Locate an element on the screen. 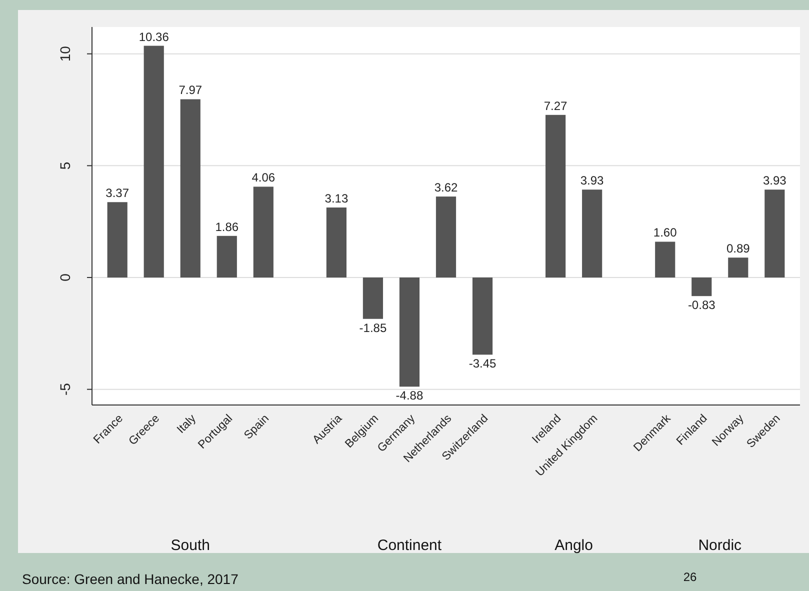 The width and height of the screenshot is (809, 591). data-label: 3.13 is located at coordinates (336, 199).